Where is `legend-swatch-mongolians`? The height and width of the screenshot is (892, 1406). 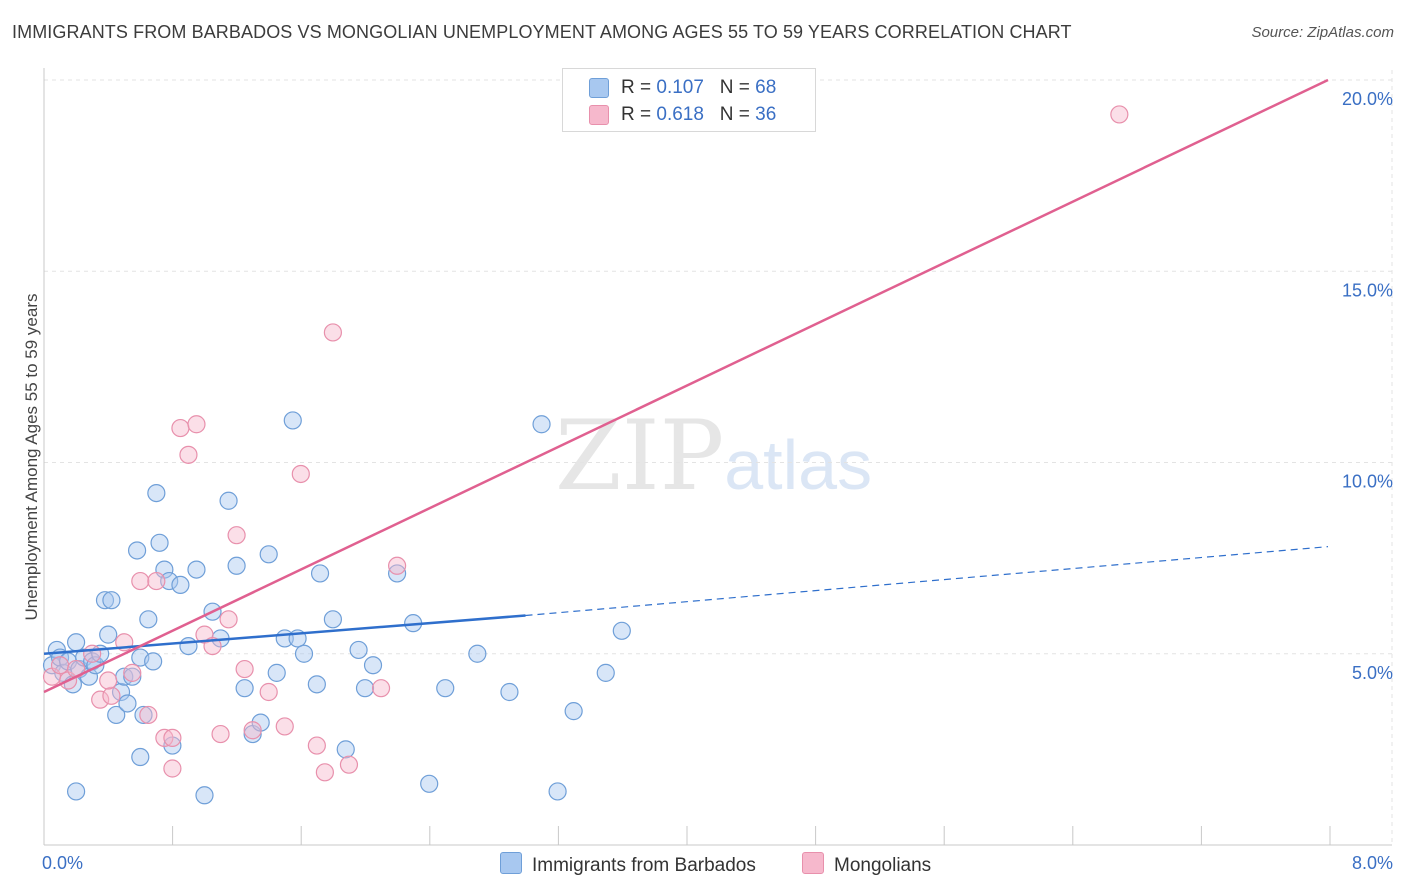
legend-swatch-mongolians is located at coordinates (599, 115).